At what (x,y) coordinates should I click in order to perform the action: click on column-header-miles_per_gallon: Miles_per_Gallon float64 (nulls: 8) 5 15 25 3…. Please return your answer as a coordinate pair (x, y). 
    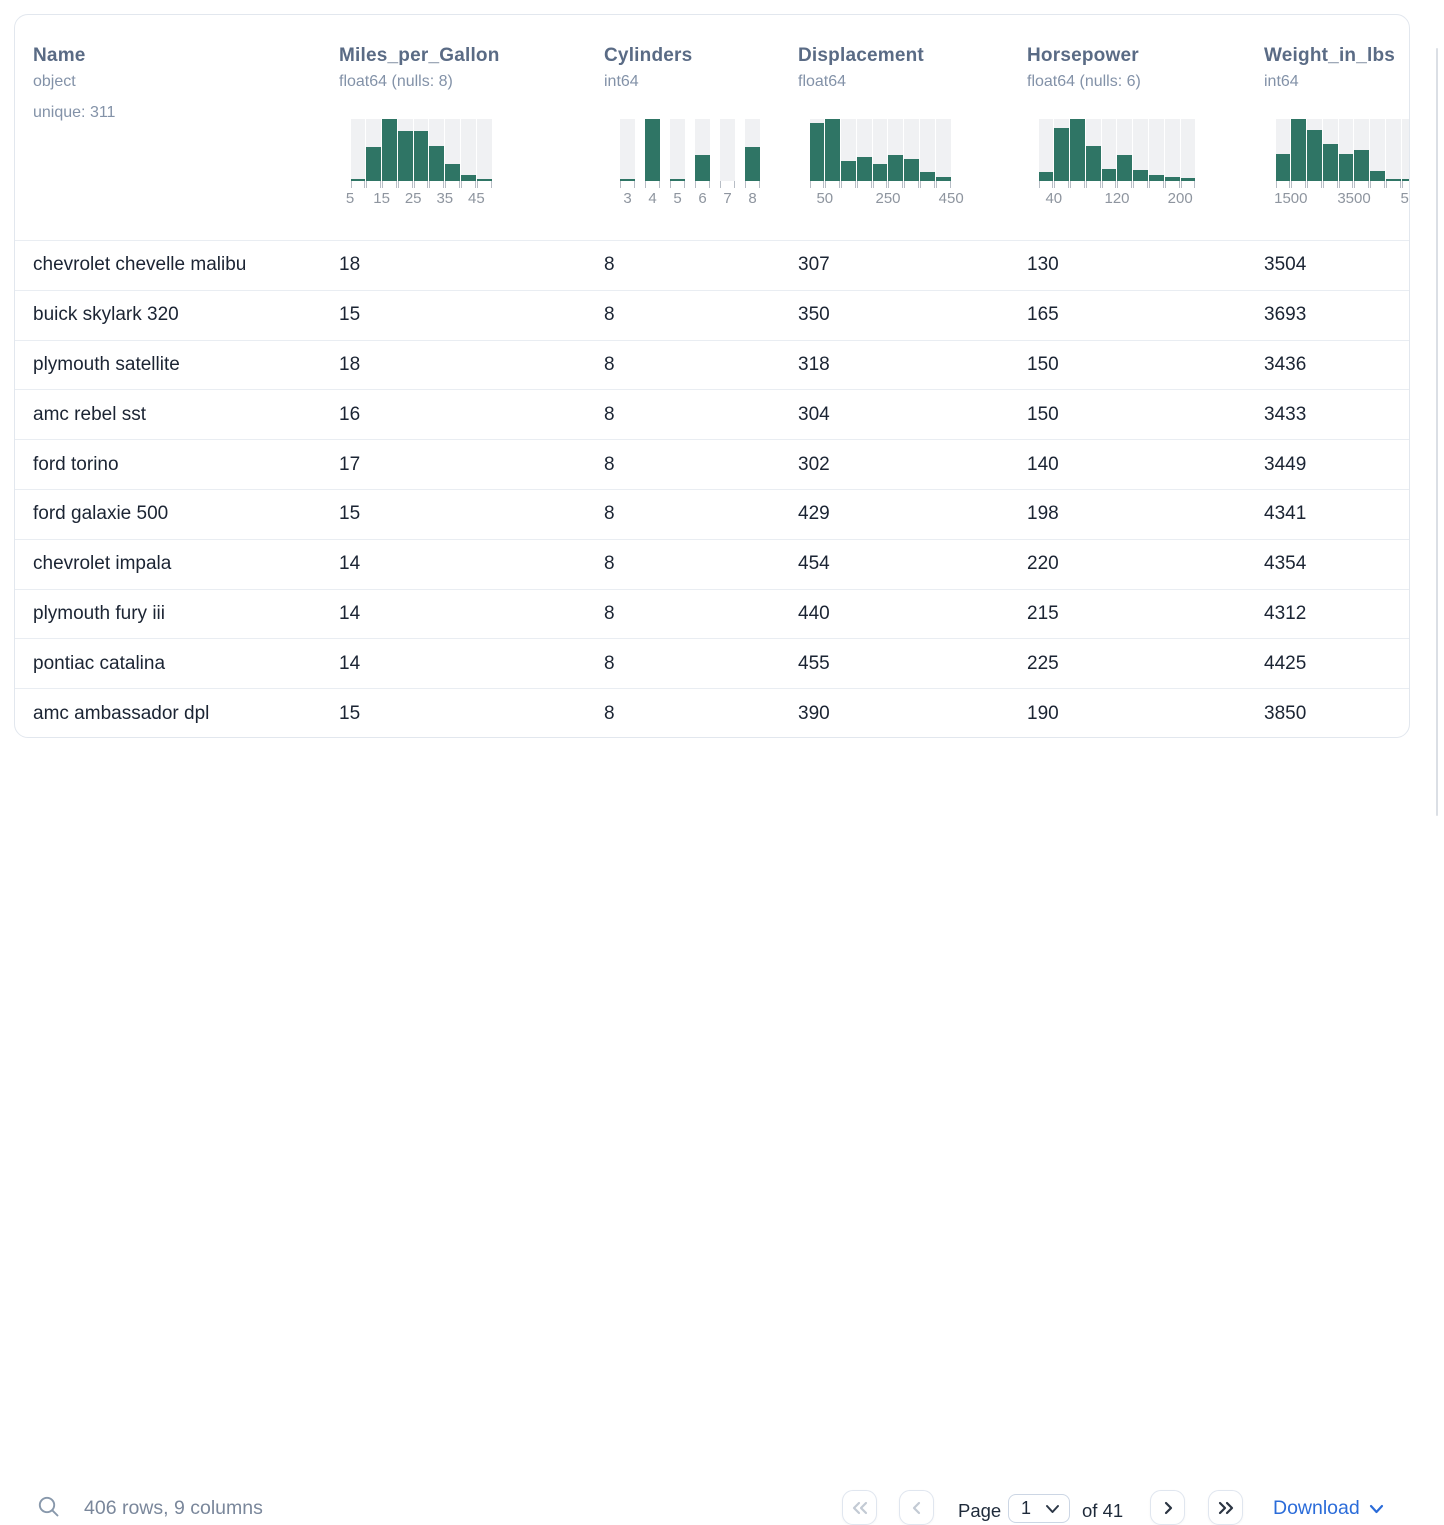
    Looking at the image, I should click on (419, 128).